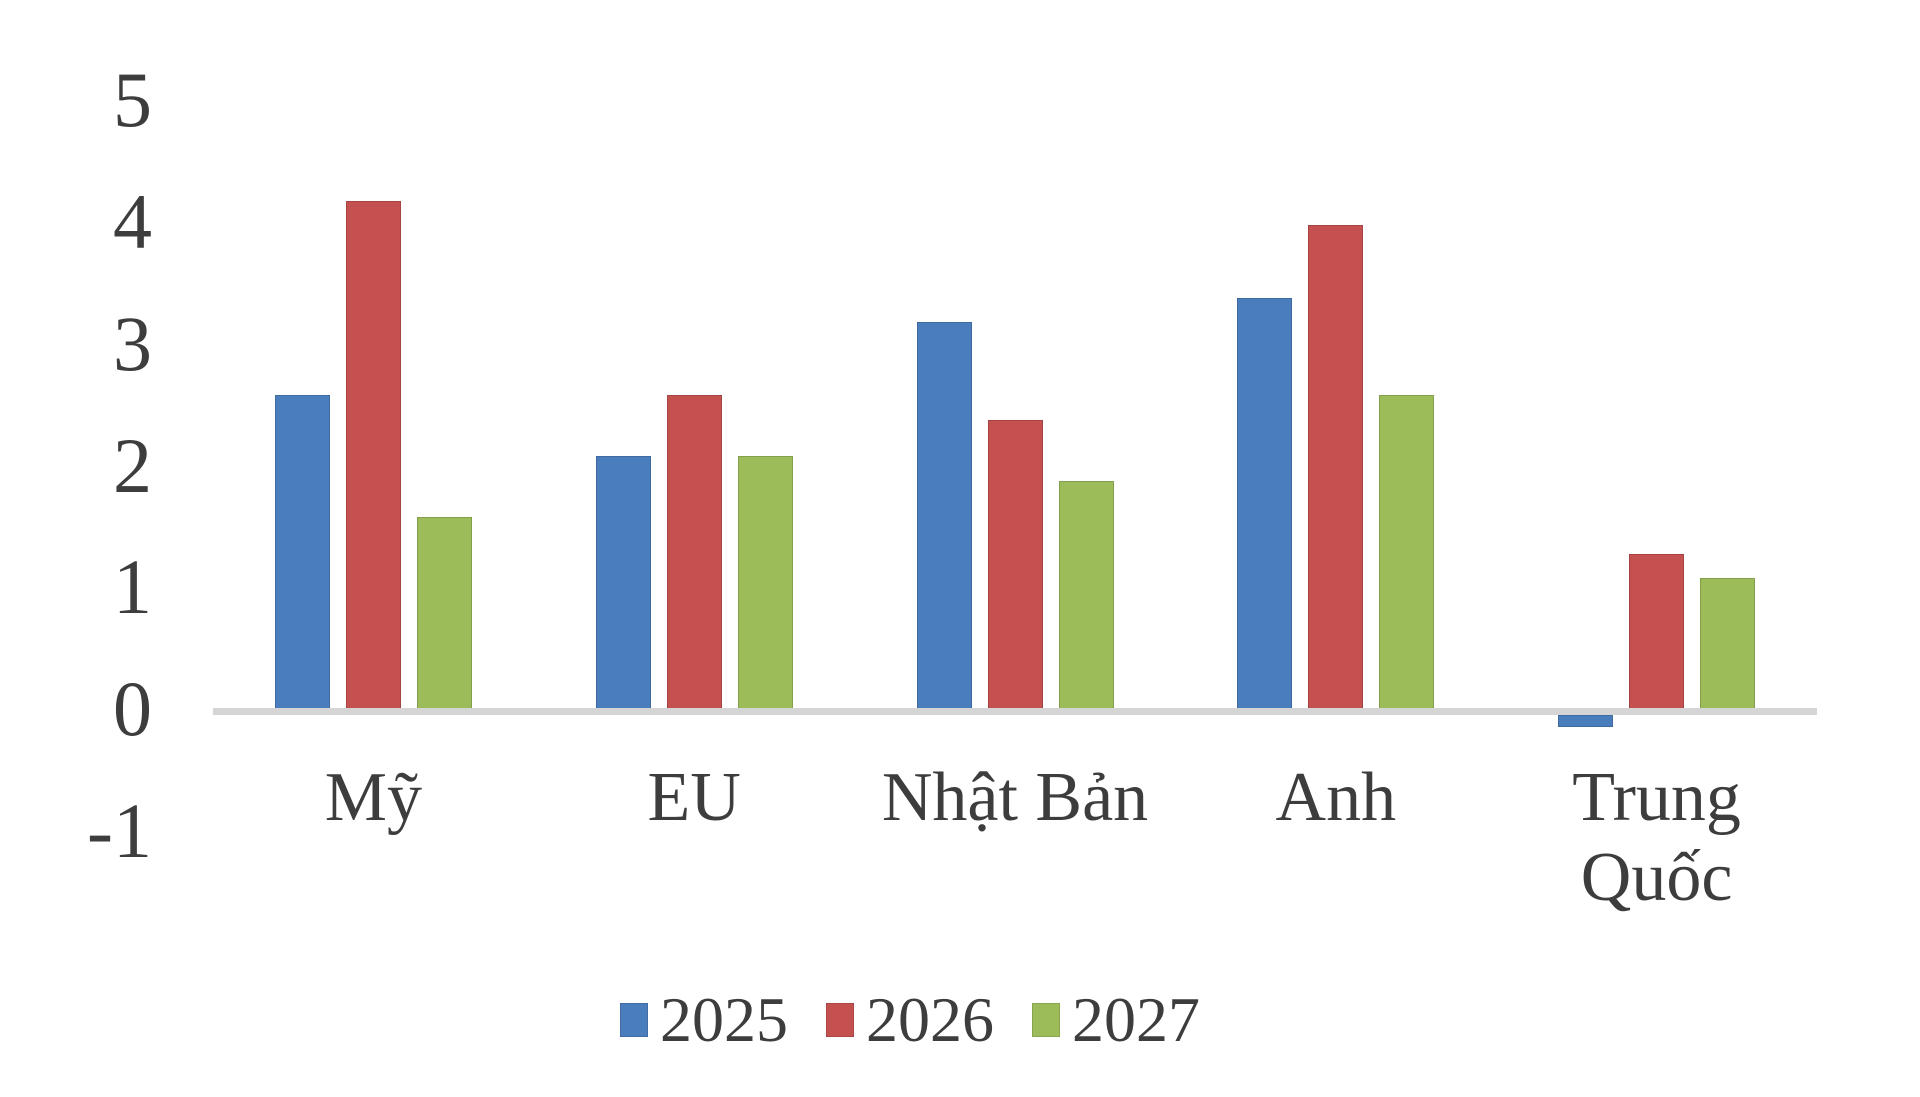 The width and height of the screenshot is (1920, 1097). What do you see at coordinates (1265, 505) in the screenshot?
I see `bar-2025-Anh` at bounding box center [1265, 505].